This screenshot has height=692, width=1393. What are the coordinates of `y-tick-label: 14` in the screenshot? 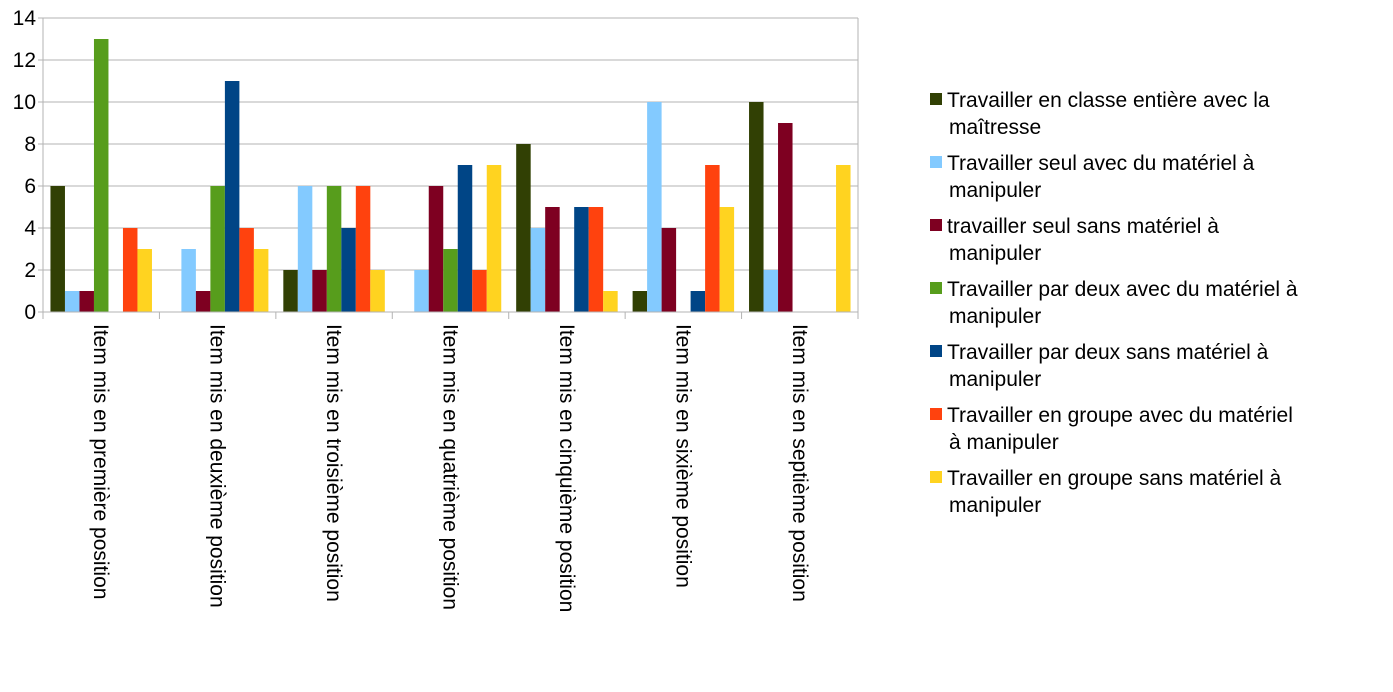 It's located at (25, 18).